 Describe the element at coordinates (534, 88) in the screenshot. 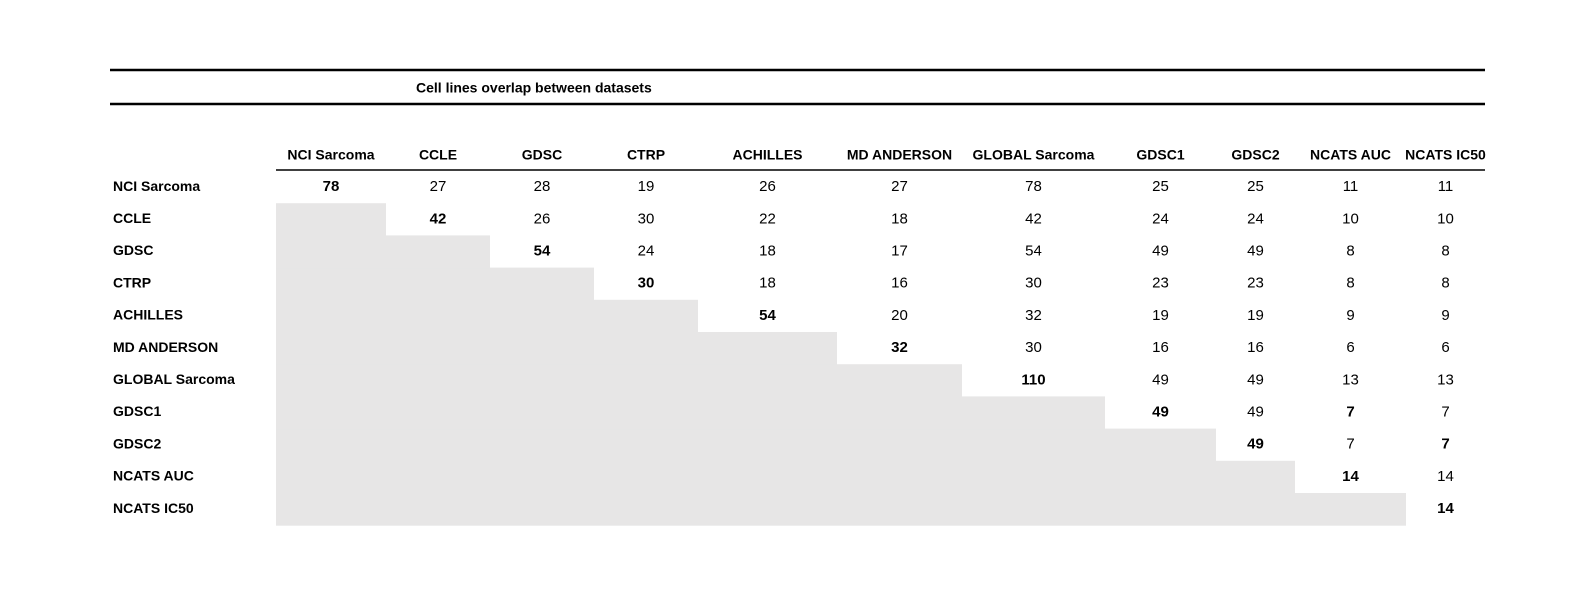

I see `table-title: Cell lines overlap between datasets` at that location.